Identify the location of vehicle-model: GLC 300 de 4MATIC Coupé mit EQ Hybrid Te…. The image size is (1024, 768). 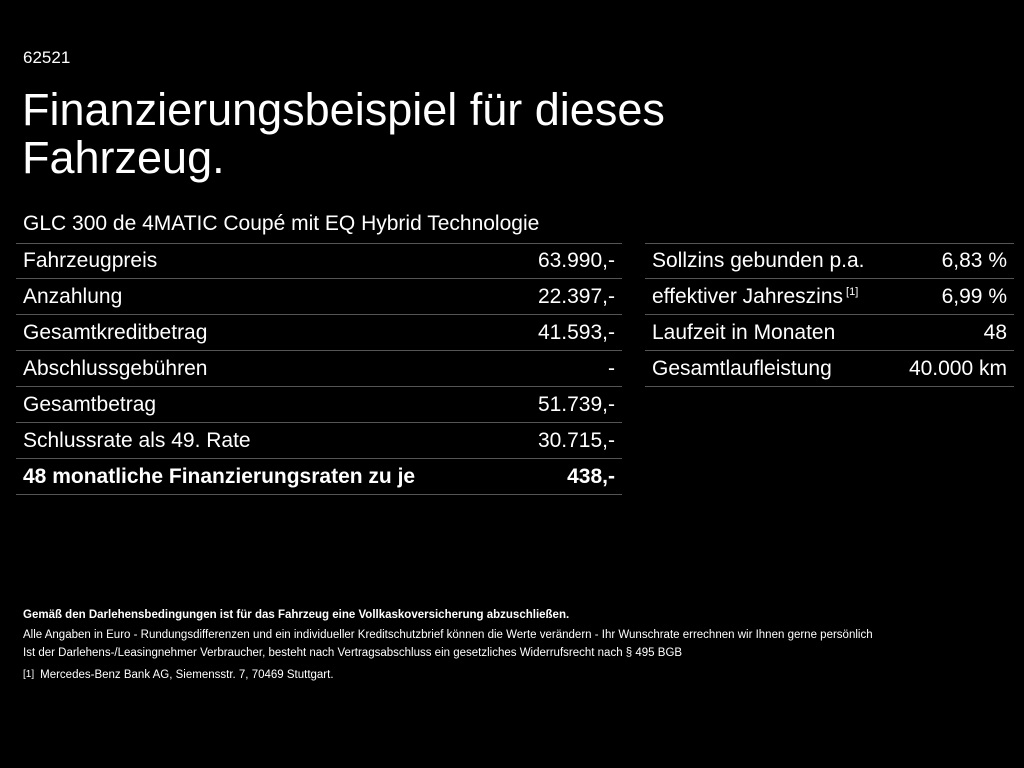
(281, 223).